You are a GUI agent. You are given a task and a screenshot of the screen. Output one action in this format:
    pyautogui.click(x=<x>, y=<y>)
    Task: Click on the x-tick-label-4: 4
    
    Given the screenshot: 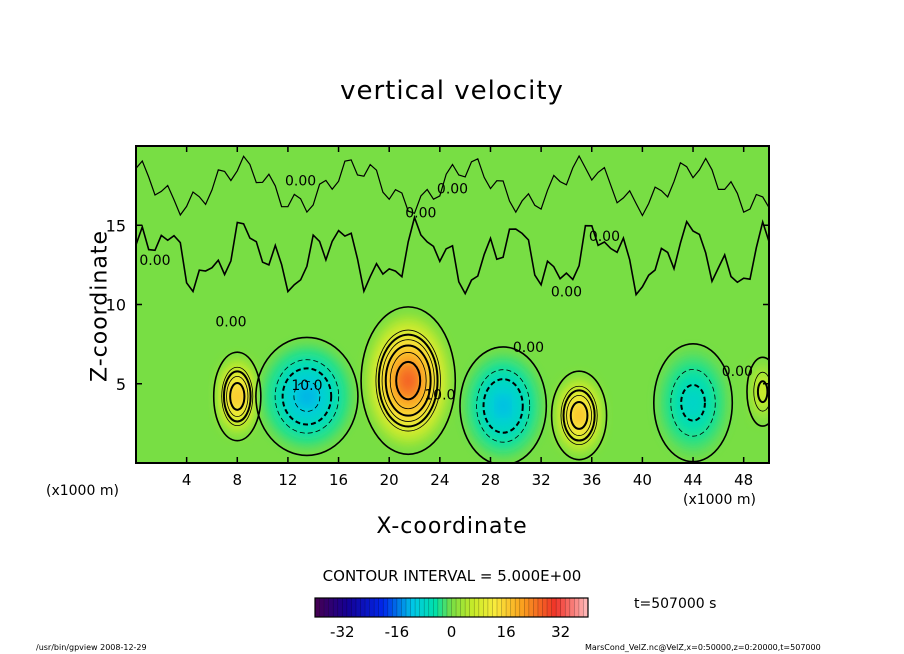 What is the action you would take?
    pyautogui.click(x=187, y=480)
    